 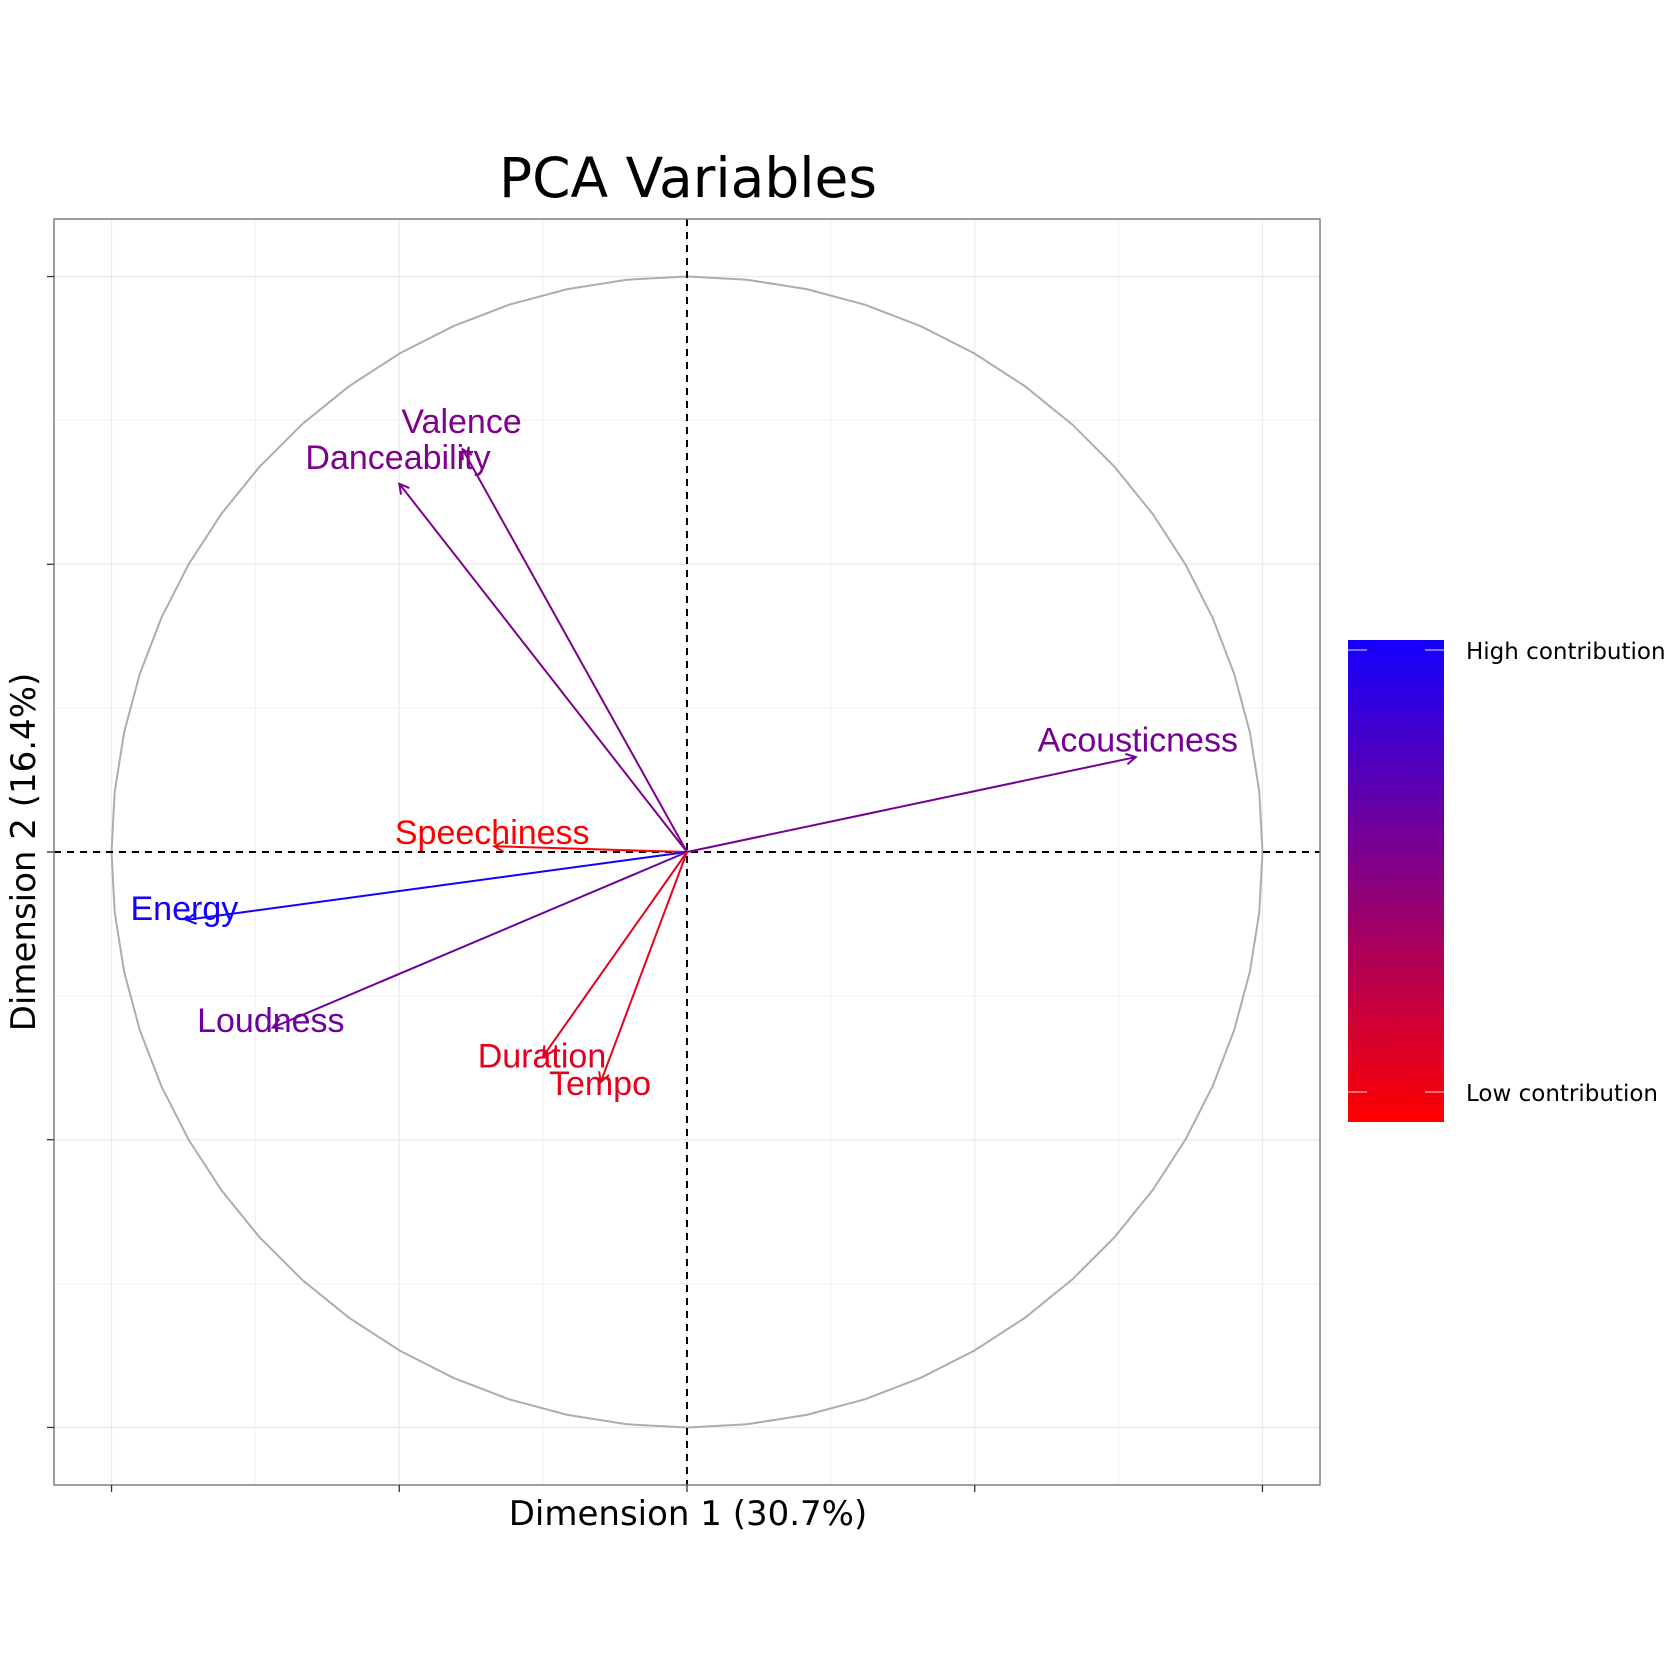 I want to click on arrowhead-tempo, so click(x=604, y=1078).